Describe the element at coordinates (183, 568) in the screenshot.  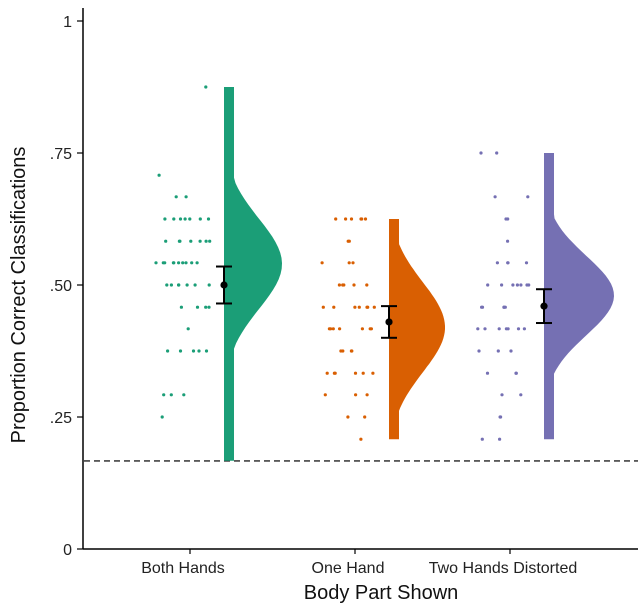
I see `x-tick-label: Both Hands` at that location.